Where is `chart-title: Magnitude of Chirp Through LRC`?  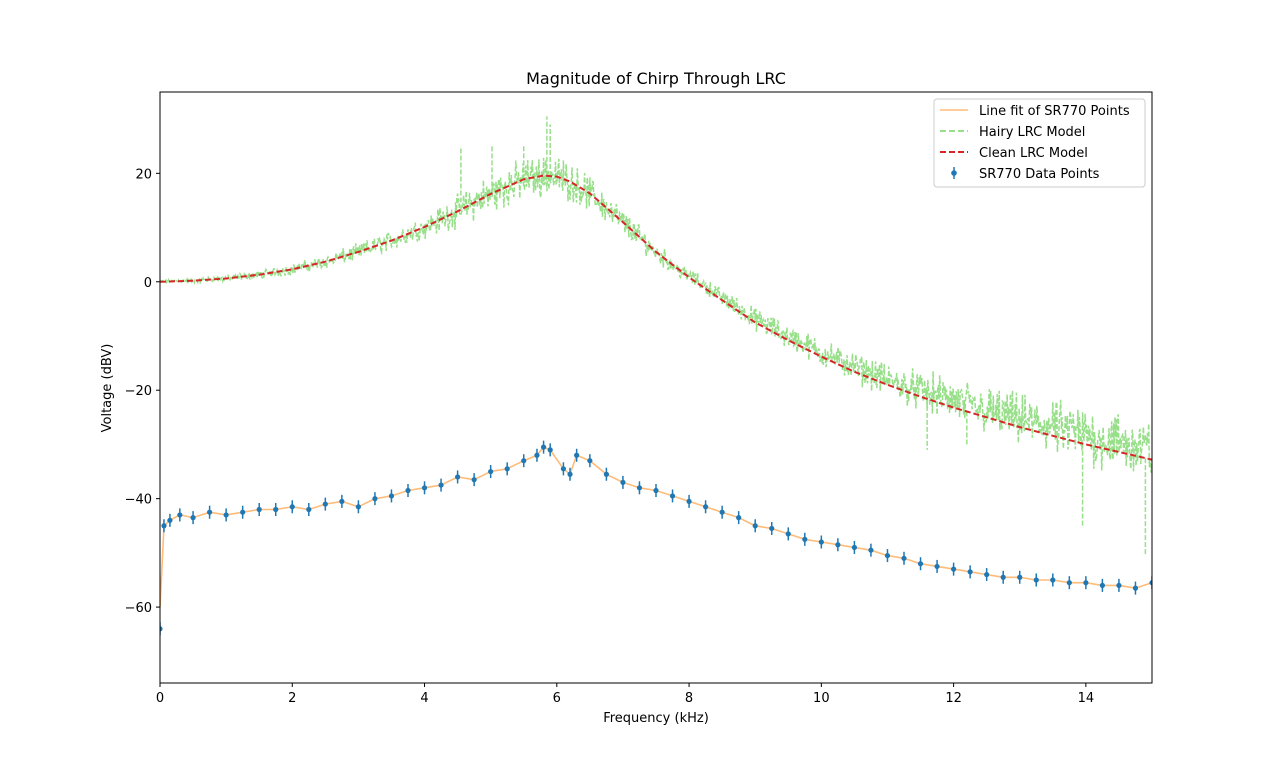
chart-title: Magnitude of Chirp Through LRC is located at coordinates (656, 78).